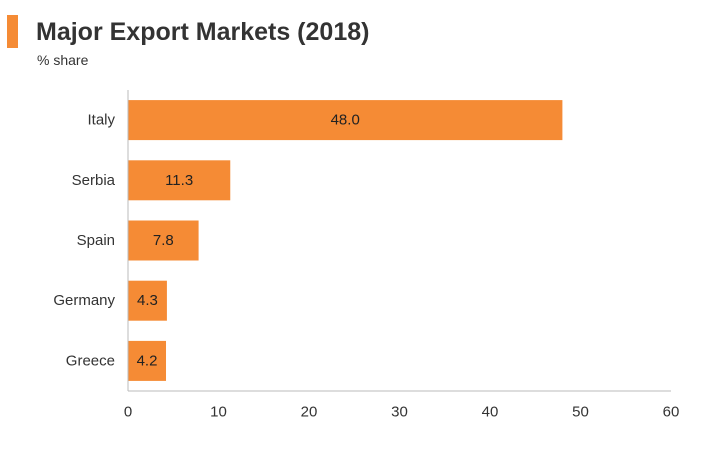  What do you see at coordinates (12, 31) in the screenshot?
I see `title-accent-bar` at bounding box center [12, 31].